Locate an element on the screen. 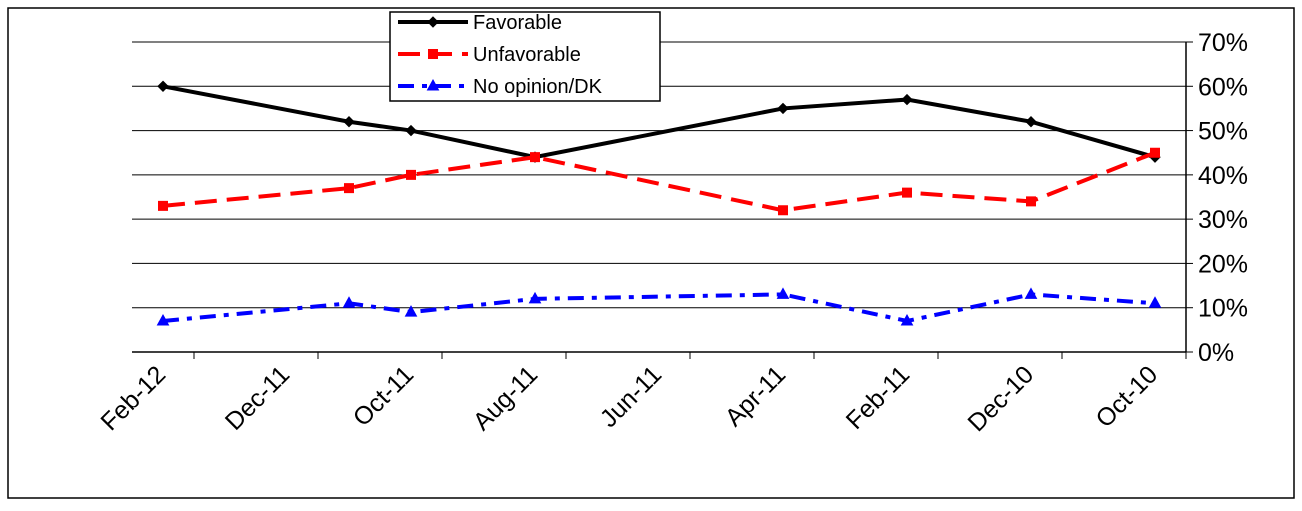 This screenshot has width=1302, height=511. y-tick-label: 30% is located at coordinates (1223, 220).